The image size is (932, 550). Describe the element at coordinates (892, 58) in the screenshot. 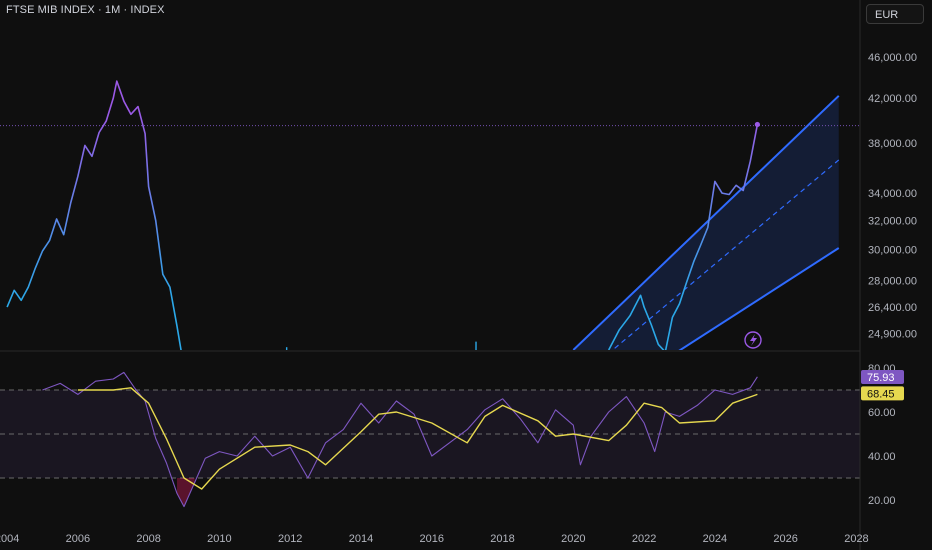

I see `price-tick-label: 46,000.00` at that location.